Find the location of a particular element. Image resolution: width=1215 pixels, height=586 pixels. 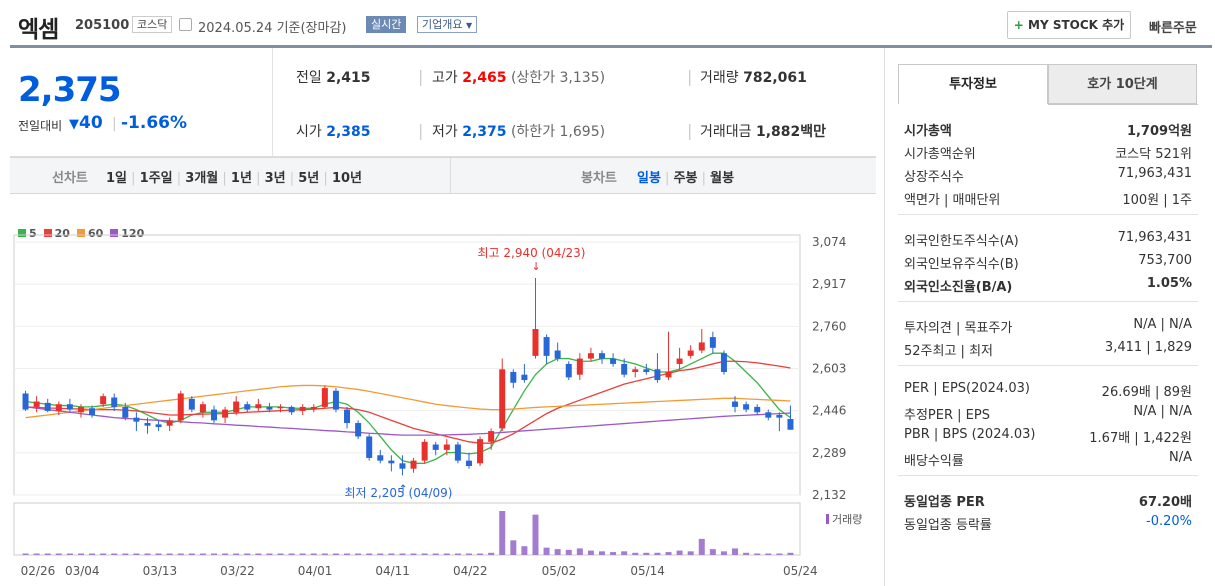

period-5: 5년 is located at coordinates (309, 178).